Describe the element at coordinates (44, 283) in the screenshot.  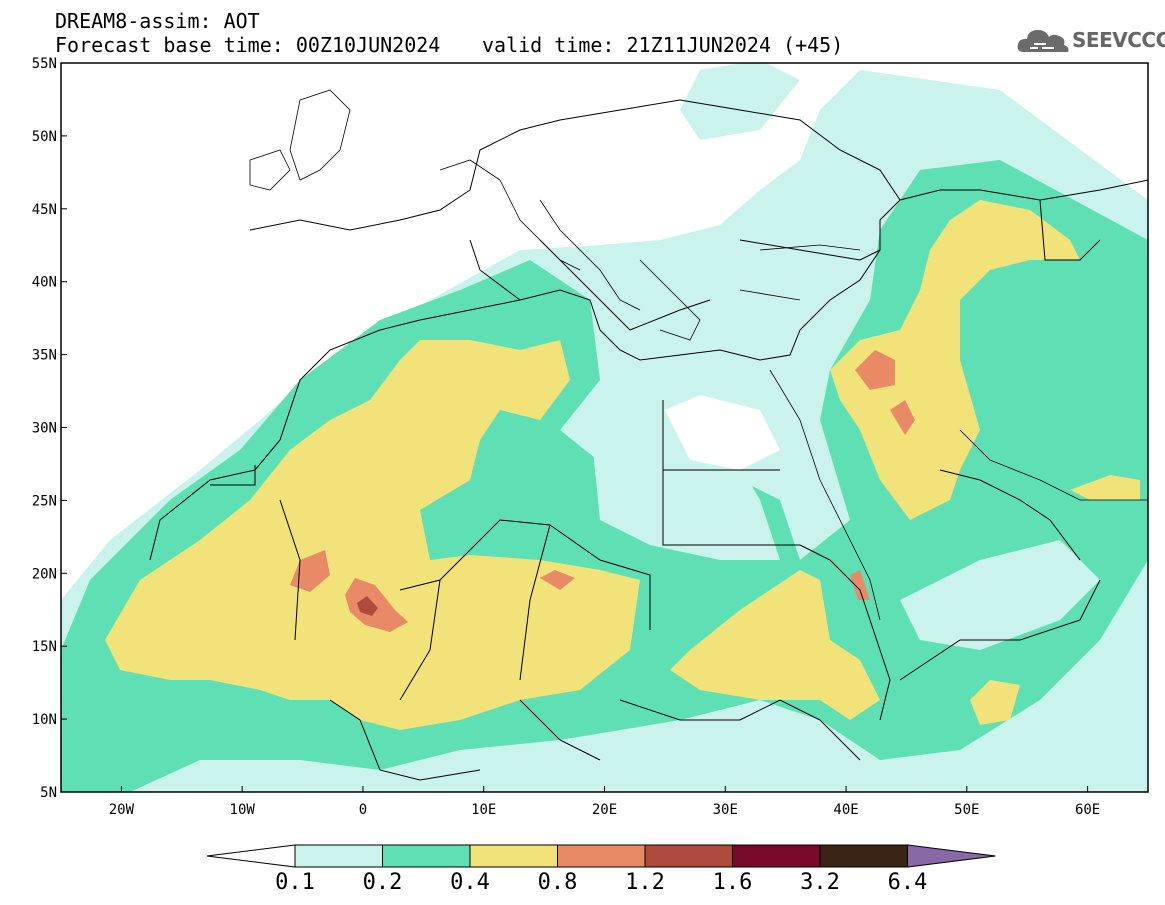
I see `lat-label: 40N` at that location.